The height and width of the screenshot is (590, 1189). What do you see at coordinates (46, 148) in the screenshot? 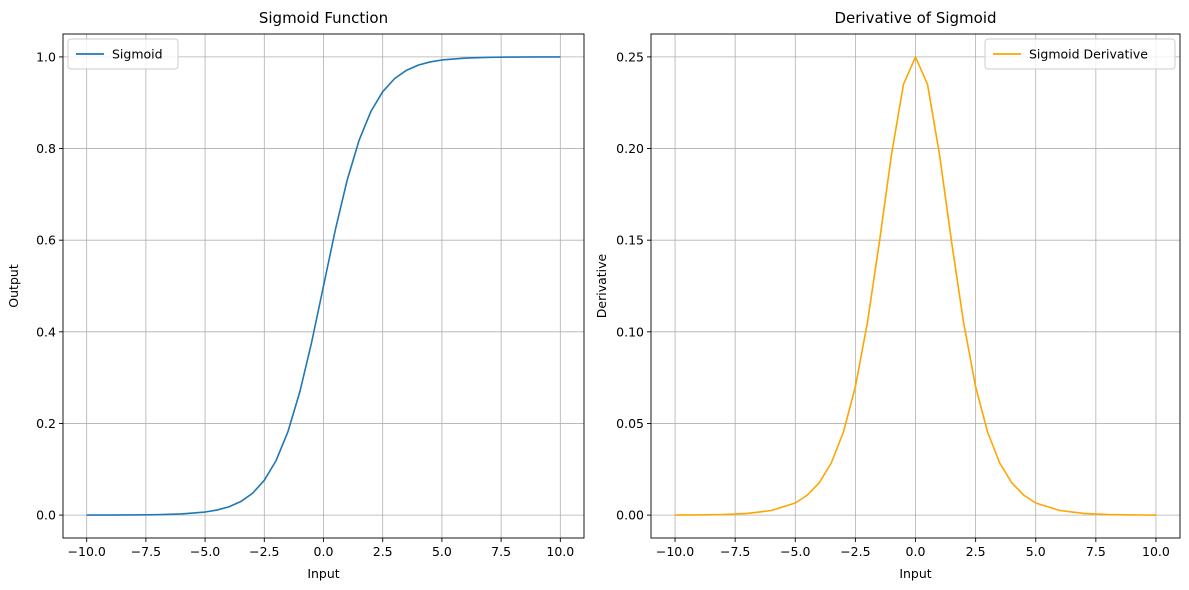
I see `y-tick-label: 0.8` at bounding box center [46, 148].